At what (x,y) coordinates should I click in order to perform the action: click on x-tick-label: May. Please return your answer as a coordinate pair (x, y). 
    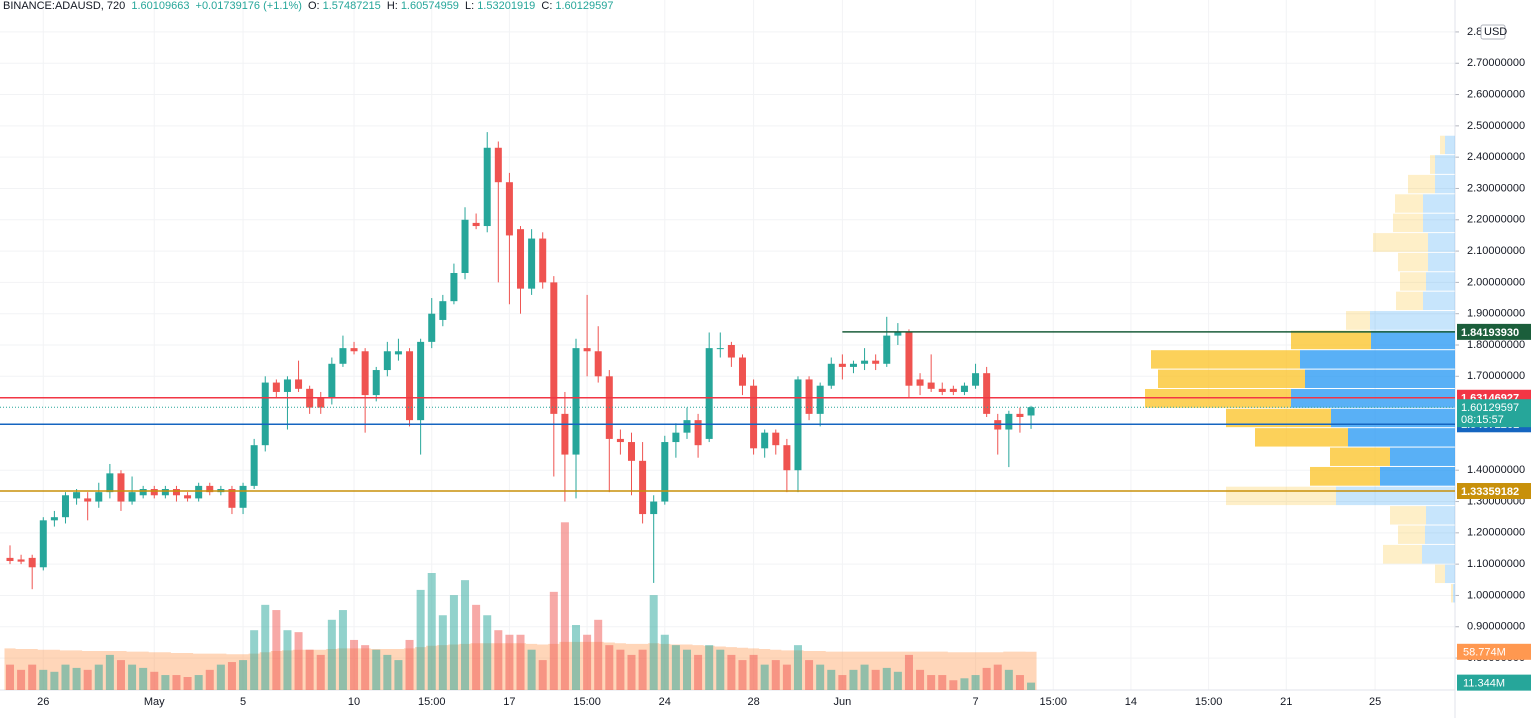
    Looking at the image, I should click on (154, 702).